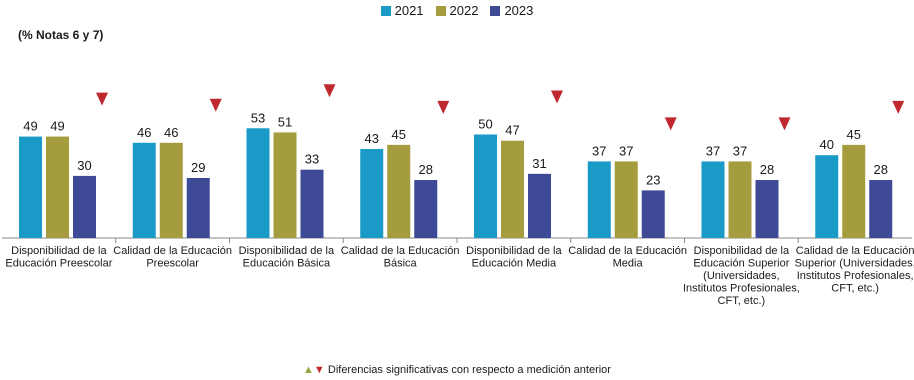  I want to click on legend-label: 2022, so click(464, 10).